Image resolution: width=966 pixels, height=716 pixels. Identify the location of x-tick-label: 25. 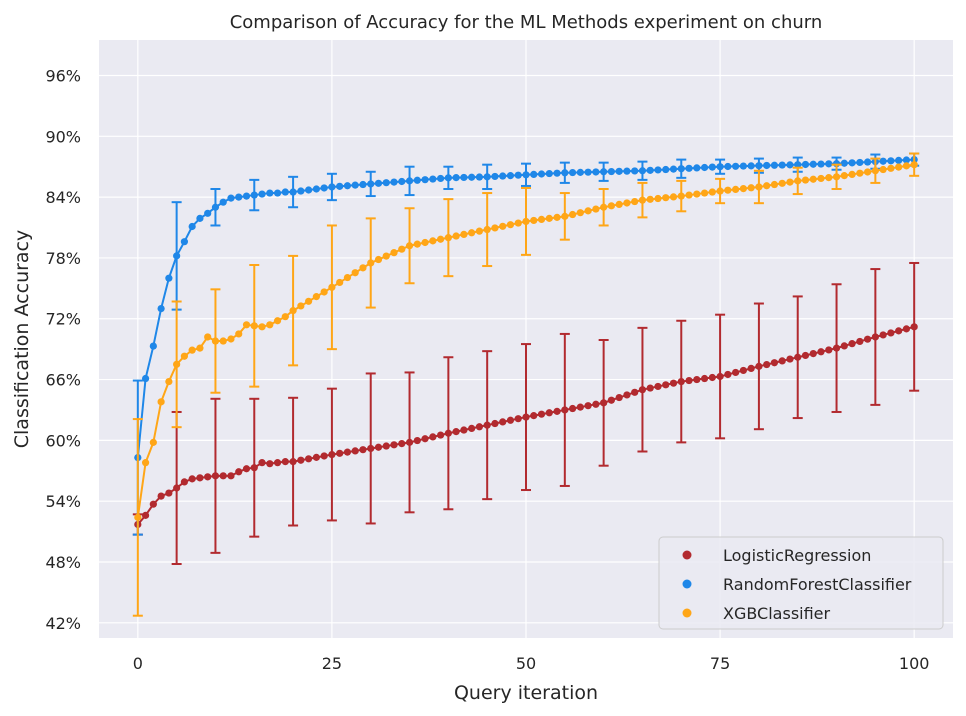
(332, 663).